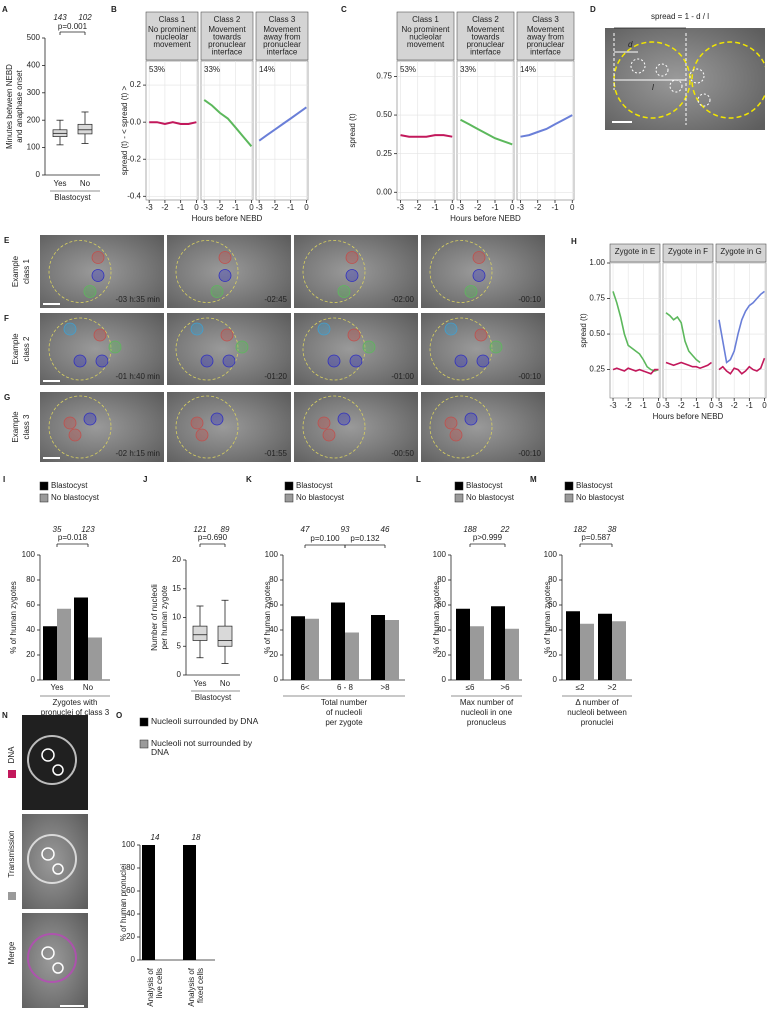 This screenshot has width=768, height=1021. I want to click on facet-subtitle: towards, so click(227, 37).